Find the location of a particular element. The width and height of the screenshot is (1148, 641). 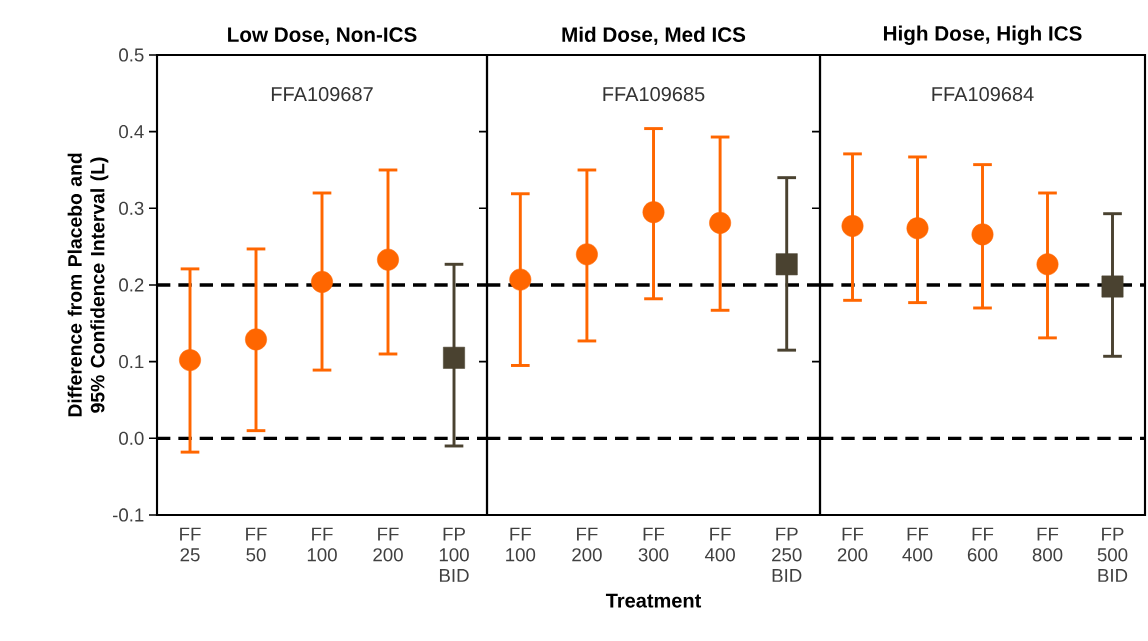

y-tick-label: -0.1 is located at coordinates (128, 515).